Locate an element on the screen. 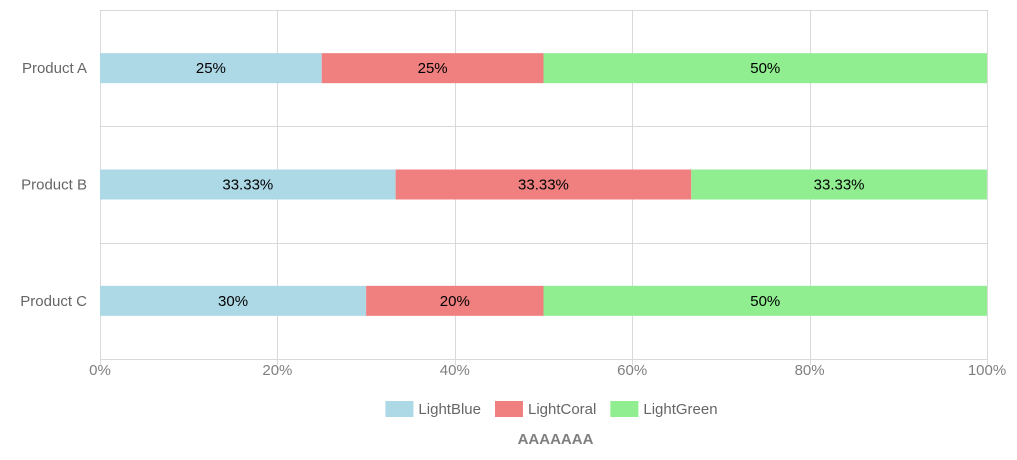 Image resolution: width=1017 pixels, height=460 pixels. legend-item: LightBlue is located at coordinates (433, 409).